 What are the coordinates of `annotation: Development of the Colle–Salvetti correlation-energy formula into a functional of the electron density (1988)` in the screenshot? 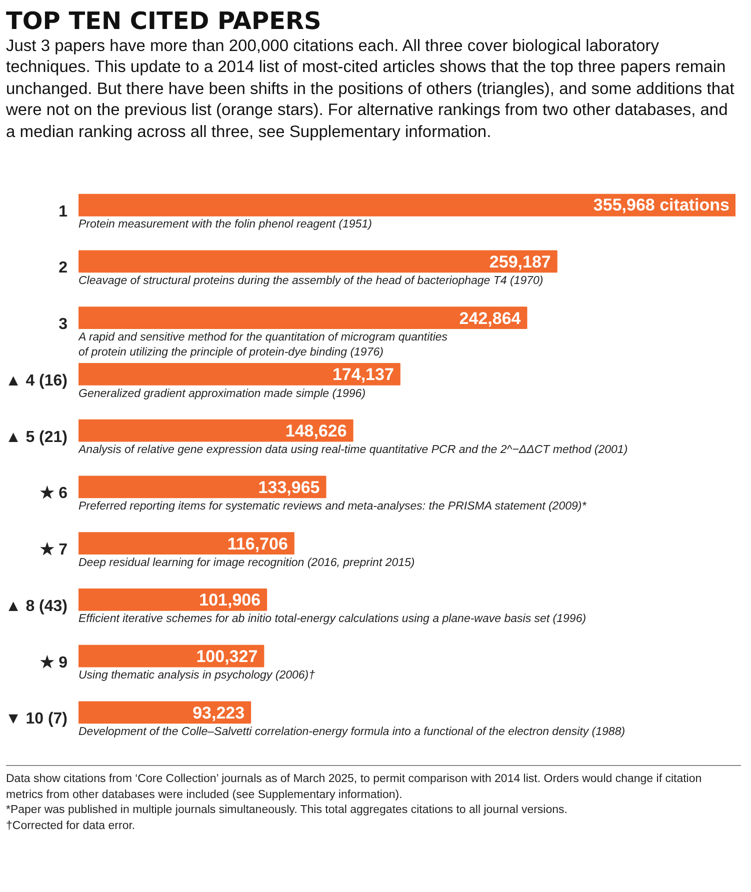 It's located at (352, 732).